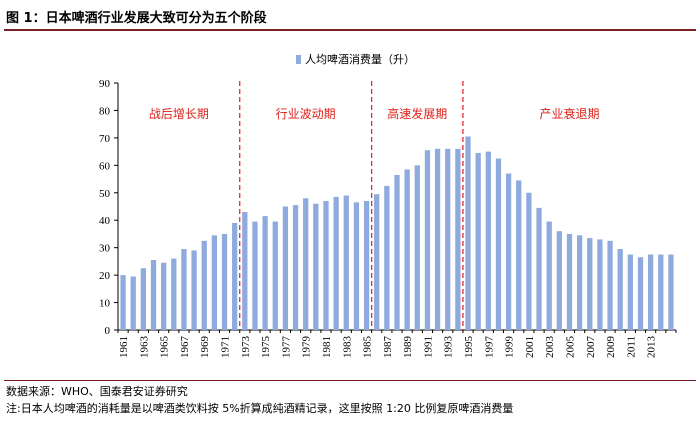  I want to click on bar-1992, so click(437, 239).